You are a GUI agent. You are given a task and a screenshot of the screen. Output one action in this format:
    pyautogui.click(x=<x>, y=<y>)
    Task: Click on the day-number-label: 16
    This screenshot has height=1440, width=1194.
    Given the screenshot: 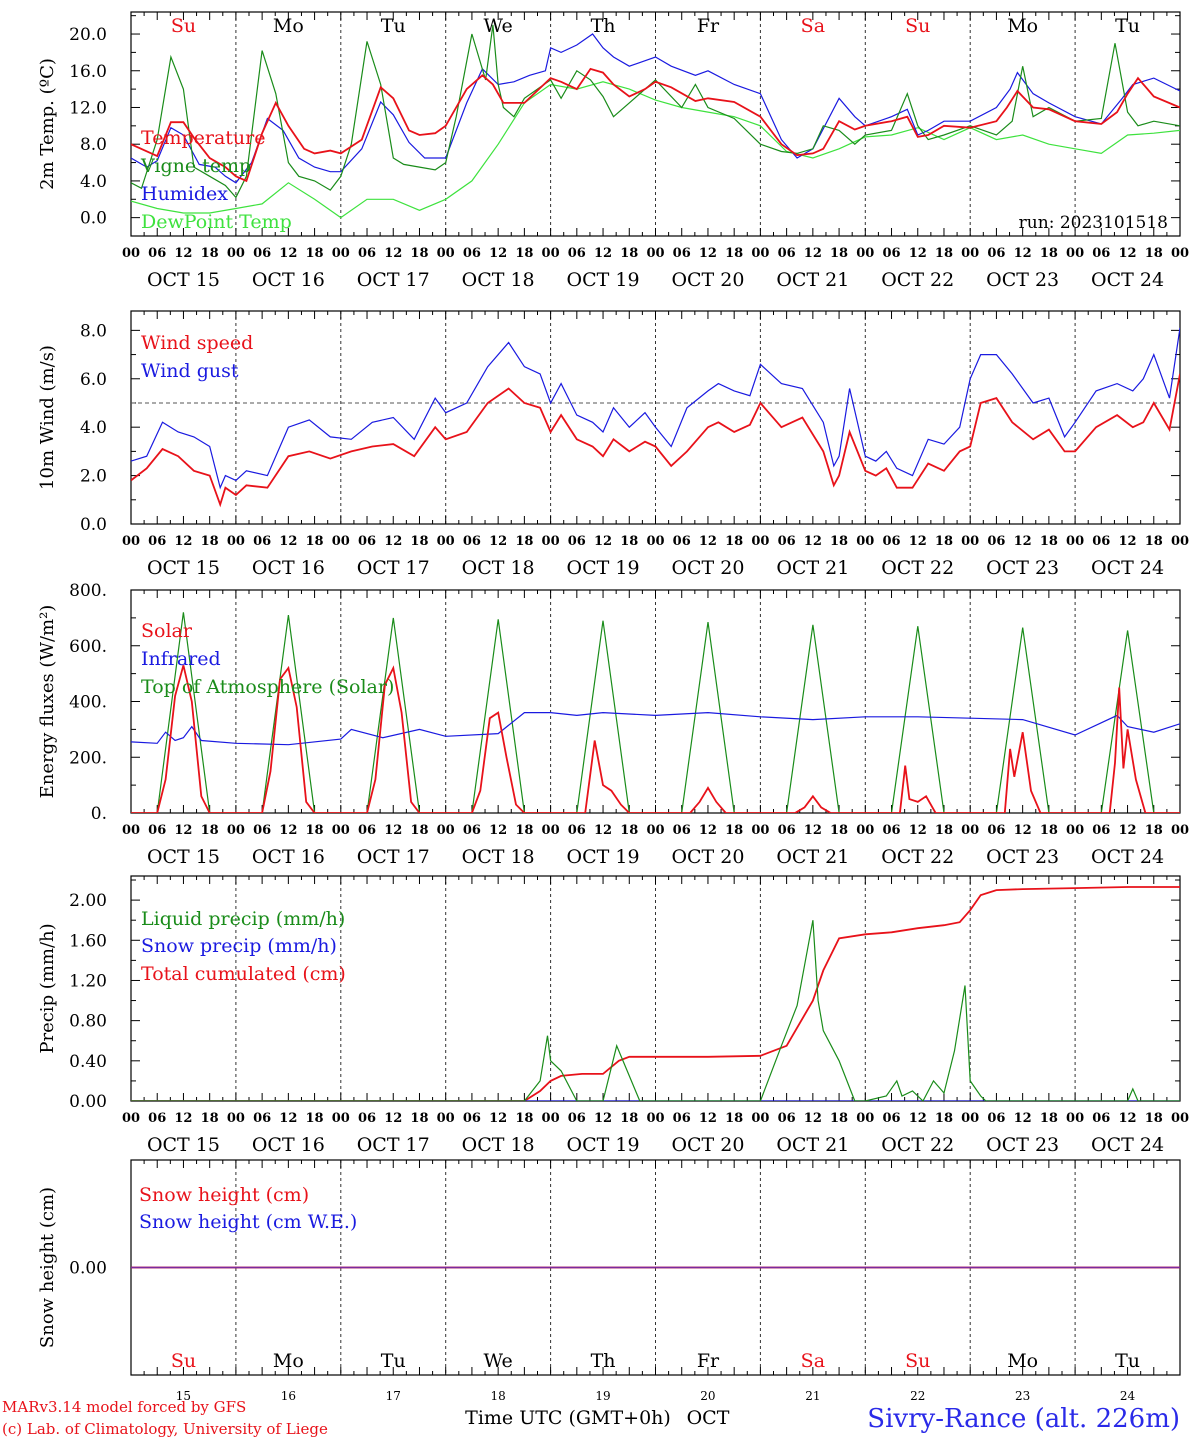 What is the action you would take?
    pyautogui.click(x=288, y=1396)
    